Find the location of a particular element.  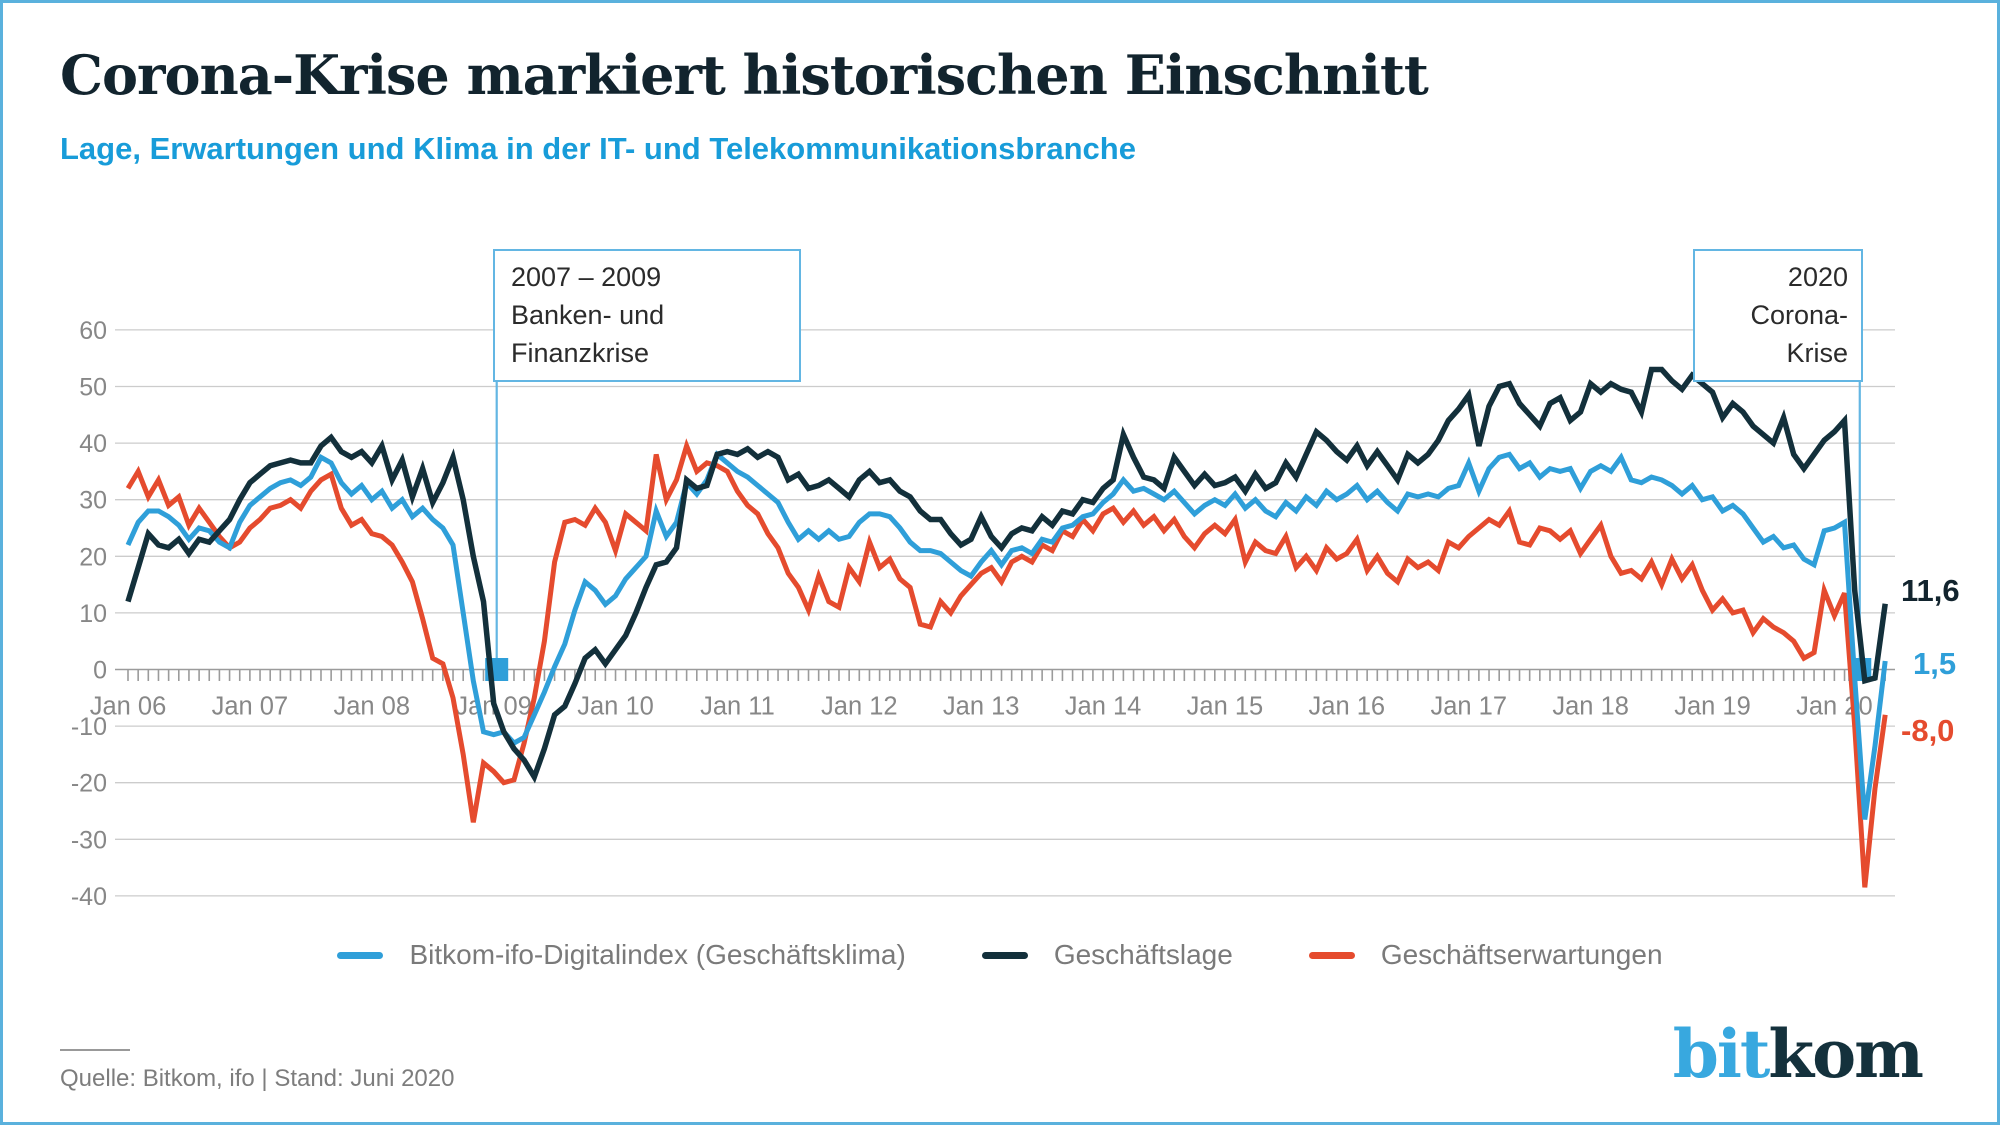

zero-axis-and-month-ticks is located at coordinates (1005, 674).